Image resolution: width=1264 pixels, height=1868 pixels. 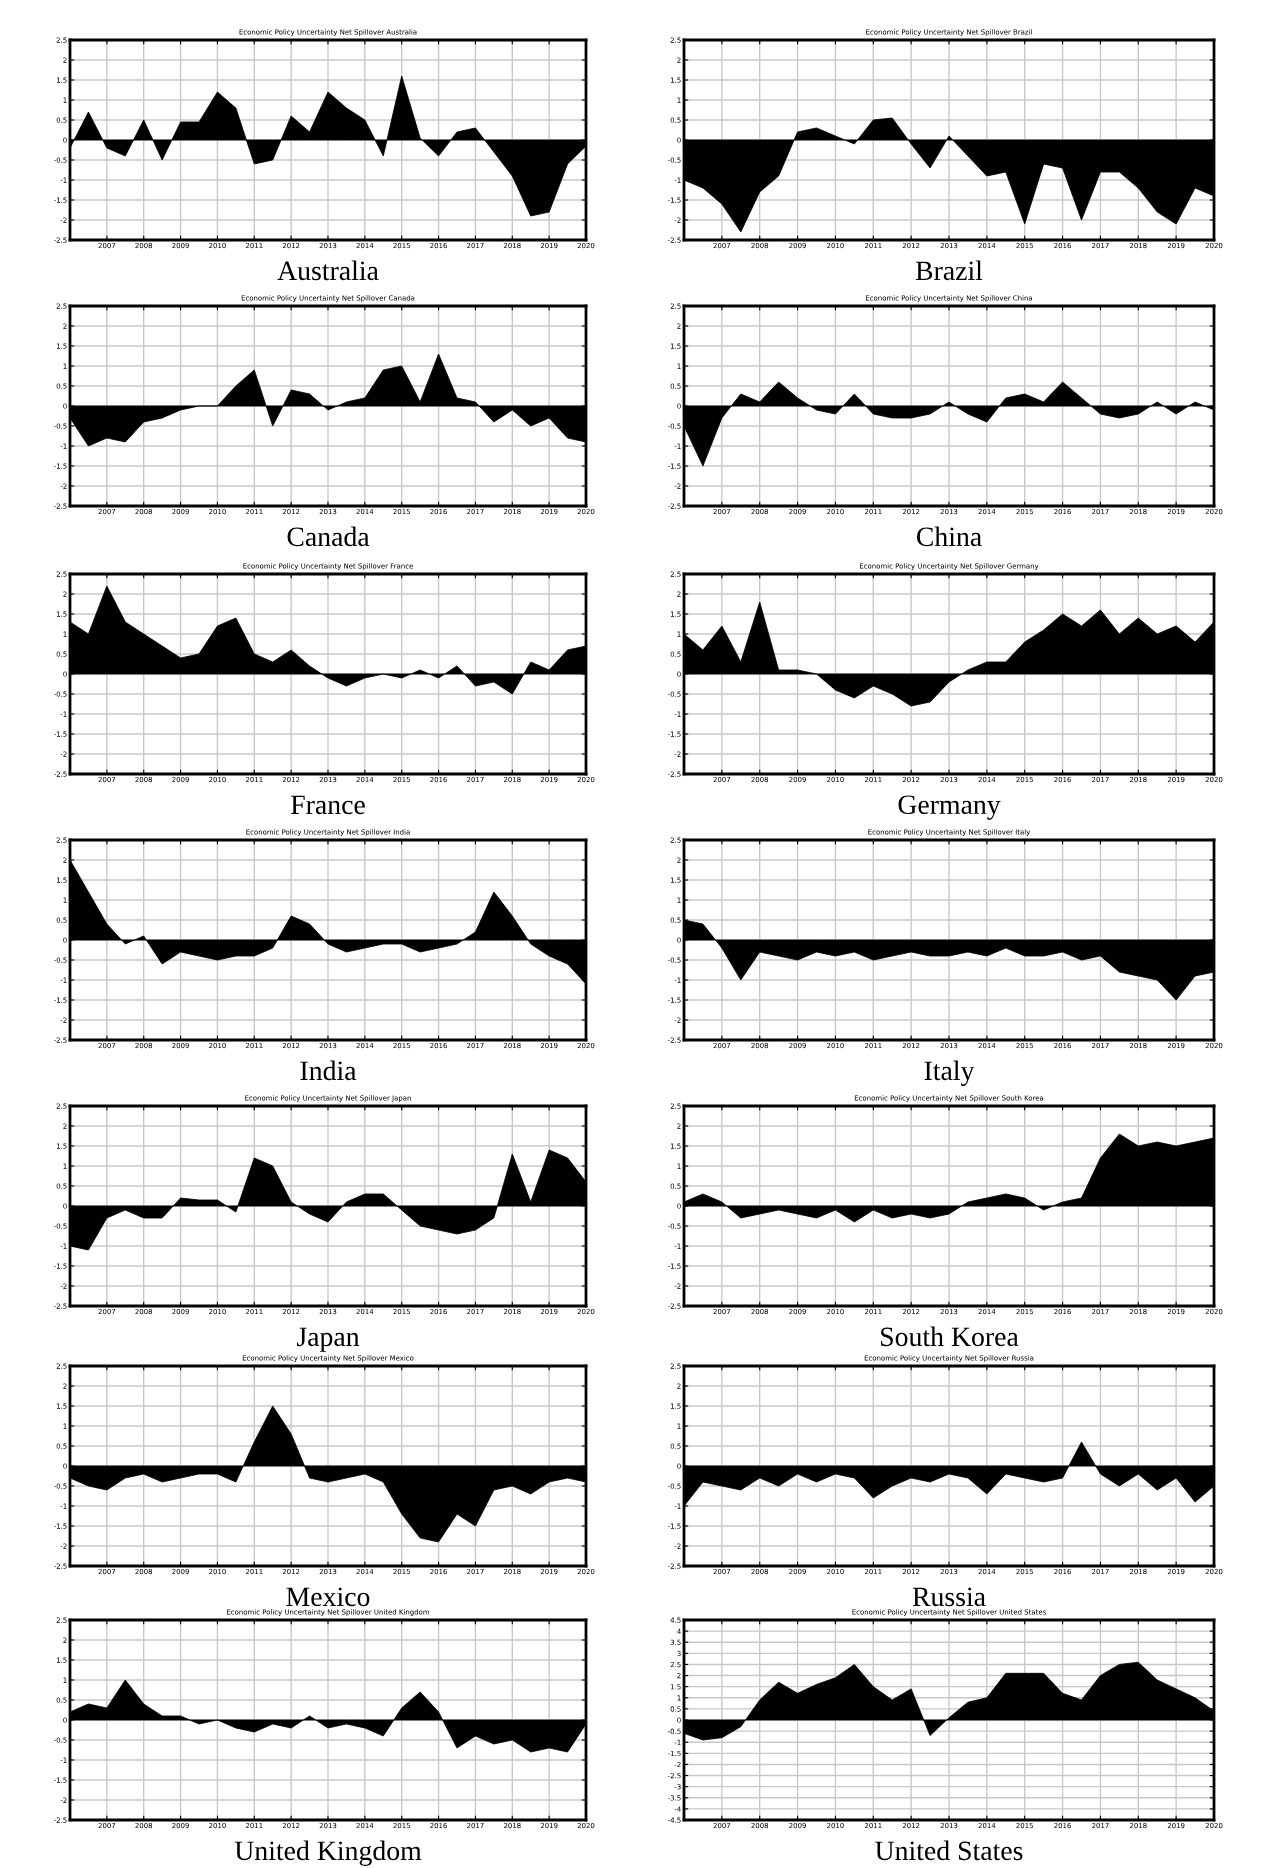 What do you see at coordinates (949, 536) in the screenshot?
I see `x-axis-title: China` at bounding box center [949, 536].